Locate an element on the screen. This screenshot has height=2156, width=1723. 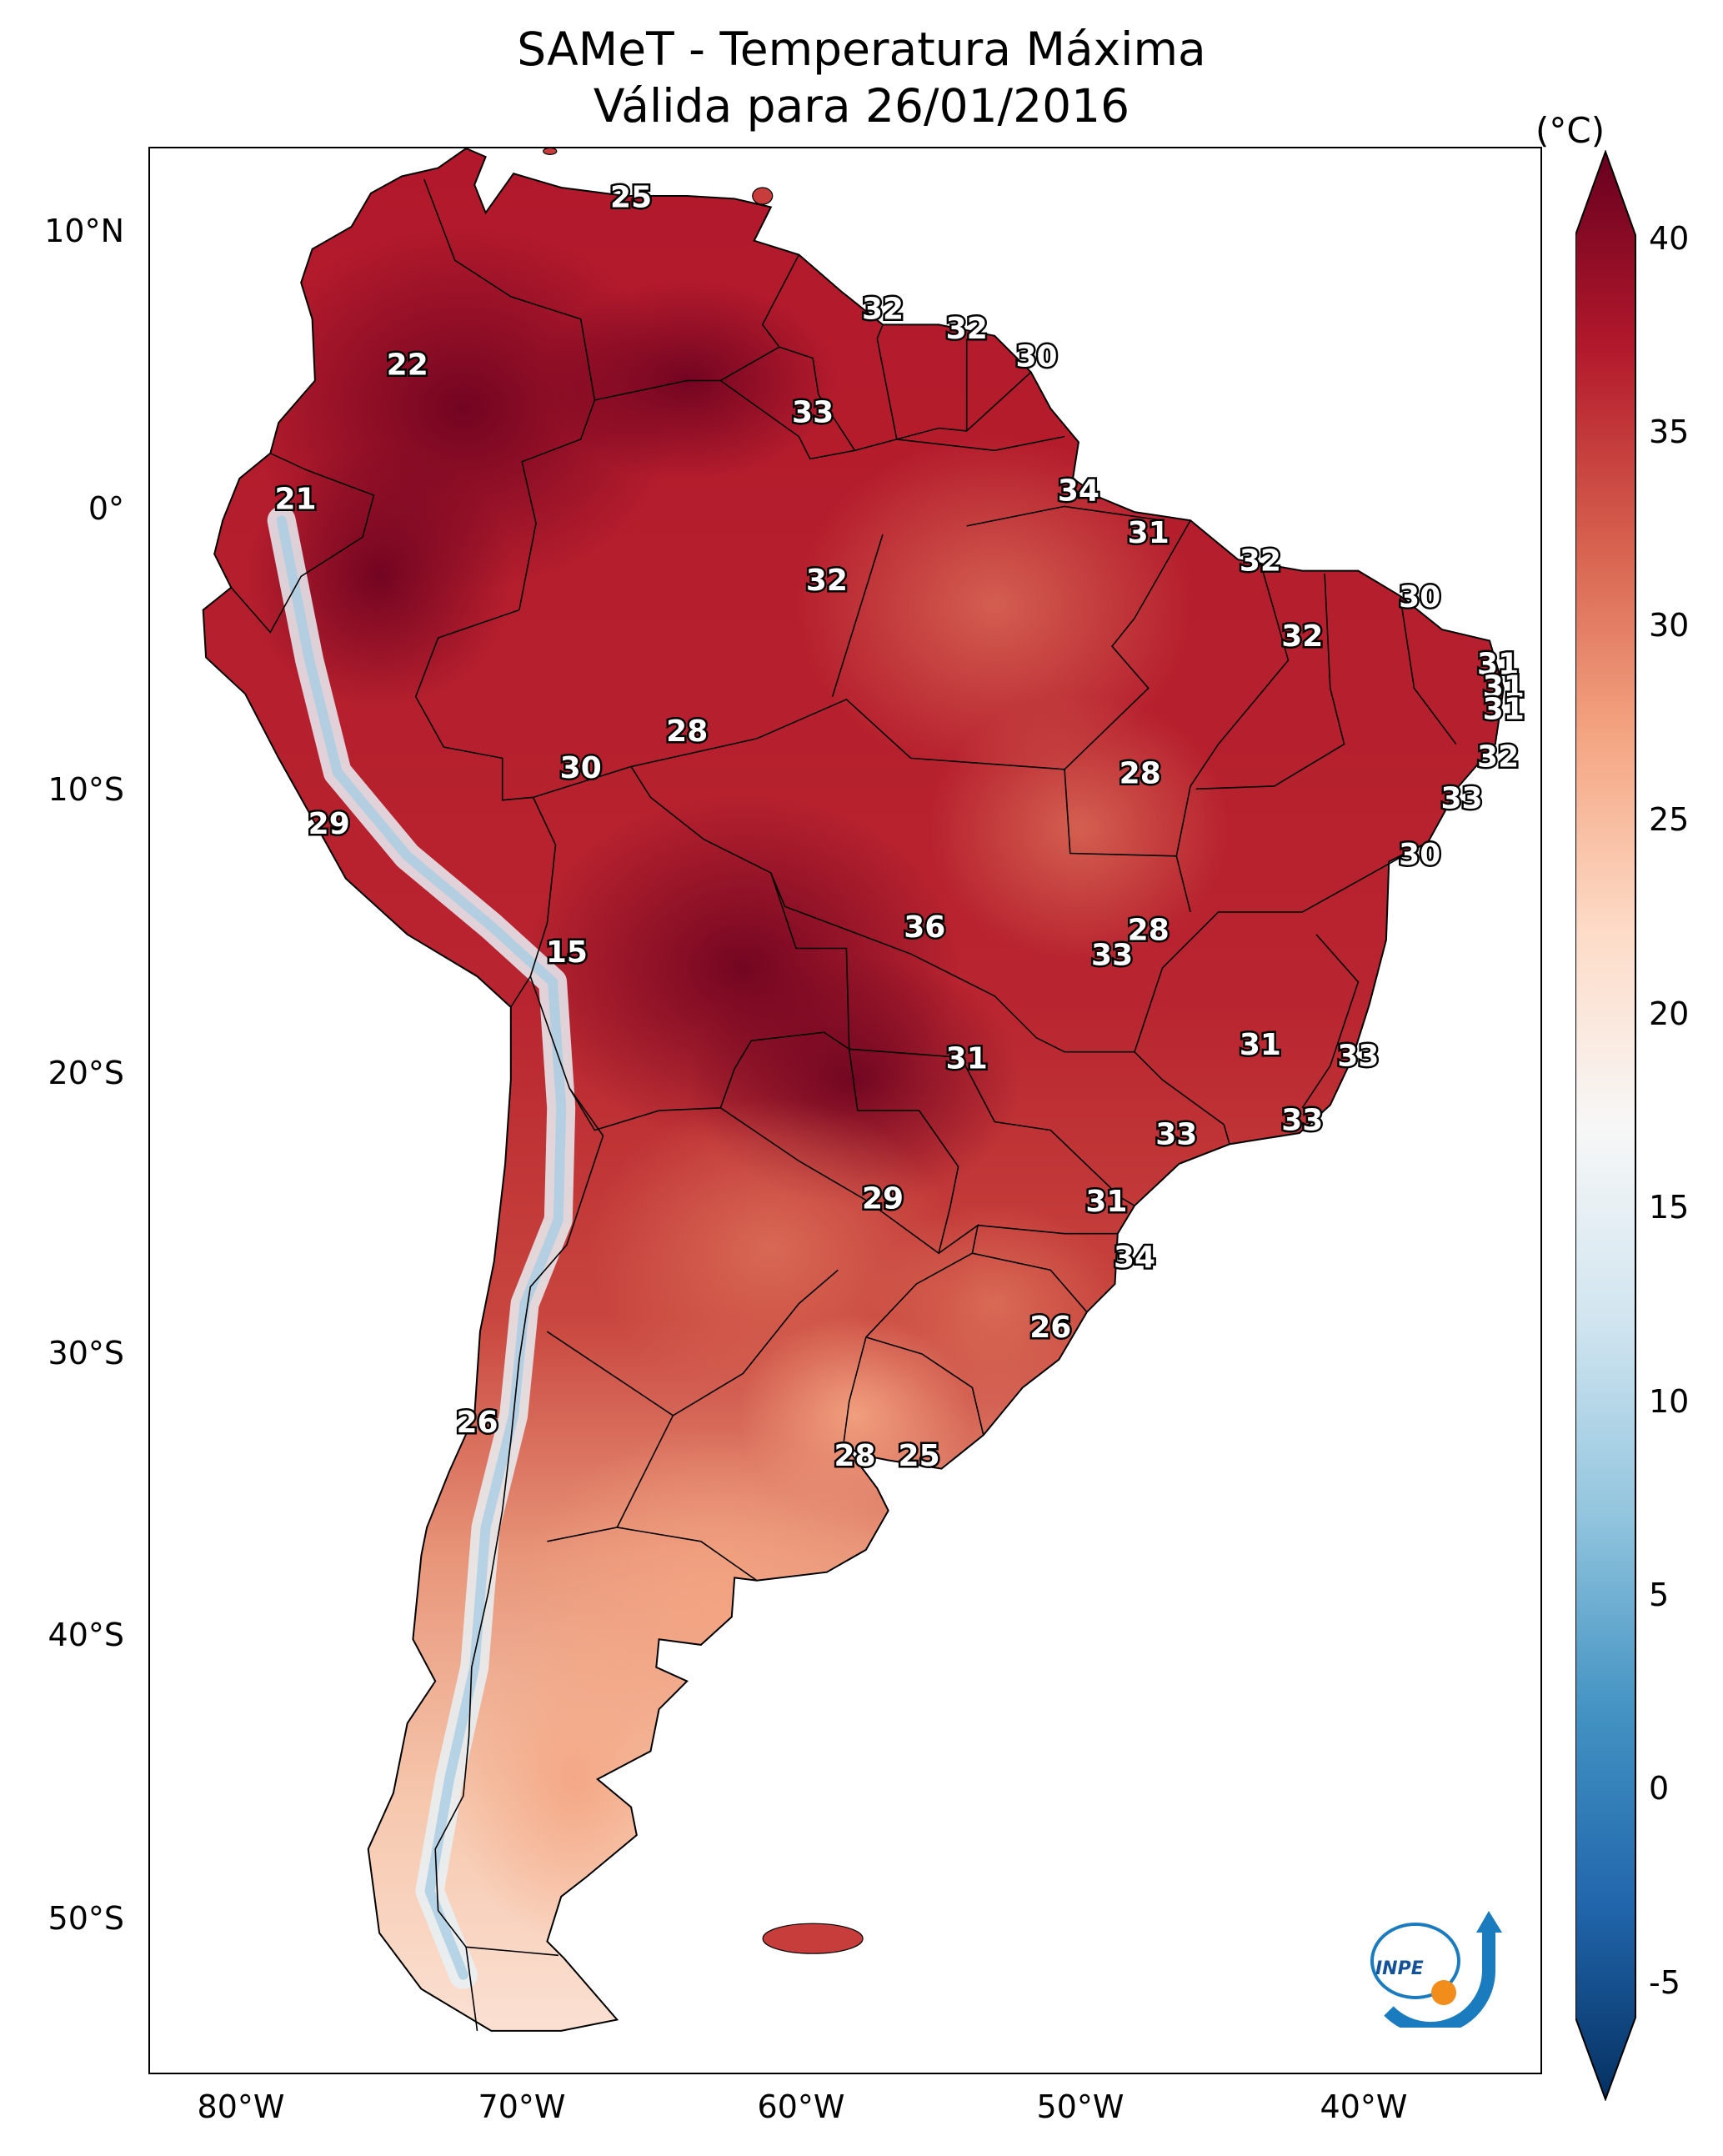
lon-tick-60w: 60°W is located at coordinates (801, 2106).